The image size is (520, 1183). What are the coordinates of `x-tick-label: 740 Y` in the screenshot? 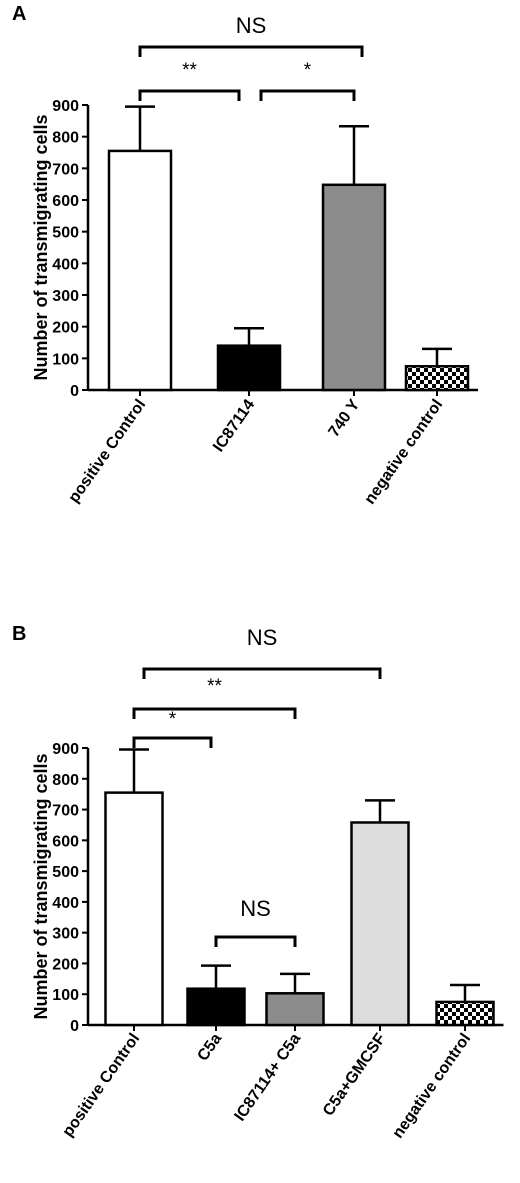 It's located at (345, 418).